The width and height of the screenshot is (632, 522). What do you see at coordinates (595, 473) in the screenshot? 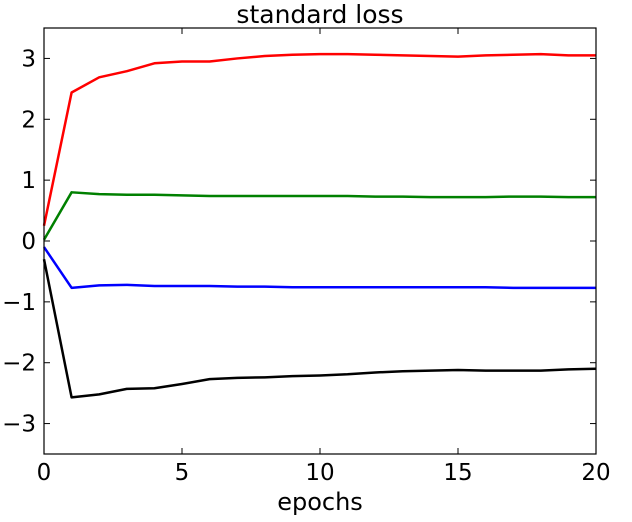
I see `x-tick-label: 20` at bounding box center [595, 473].